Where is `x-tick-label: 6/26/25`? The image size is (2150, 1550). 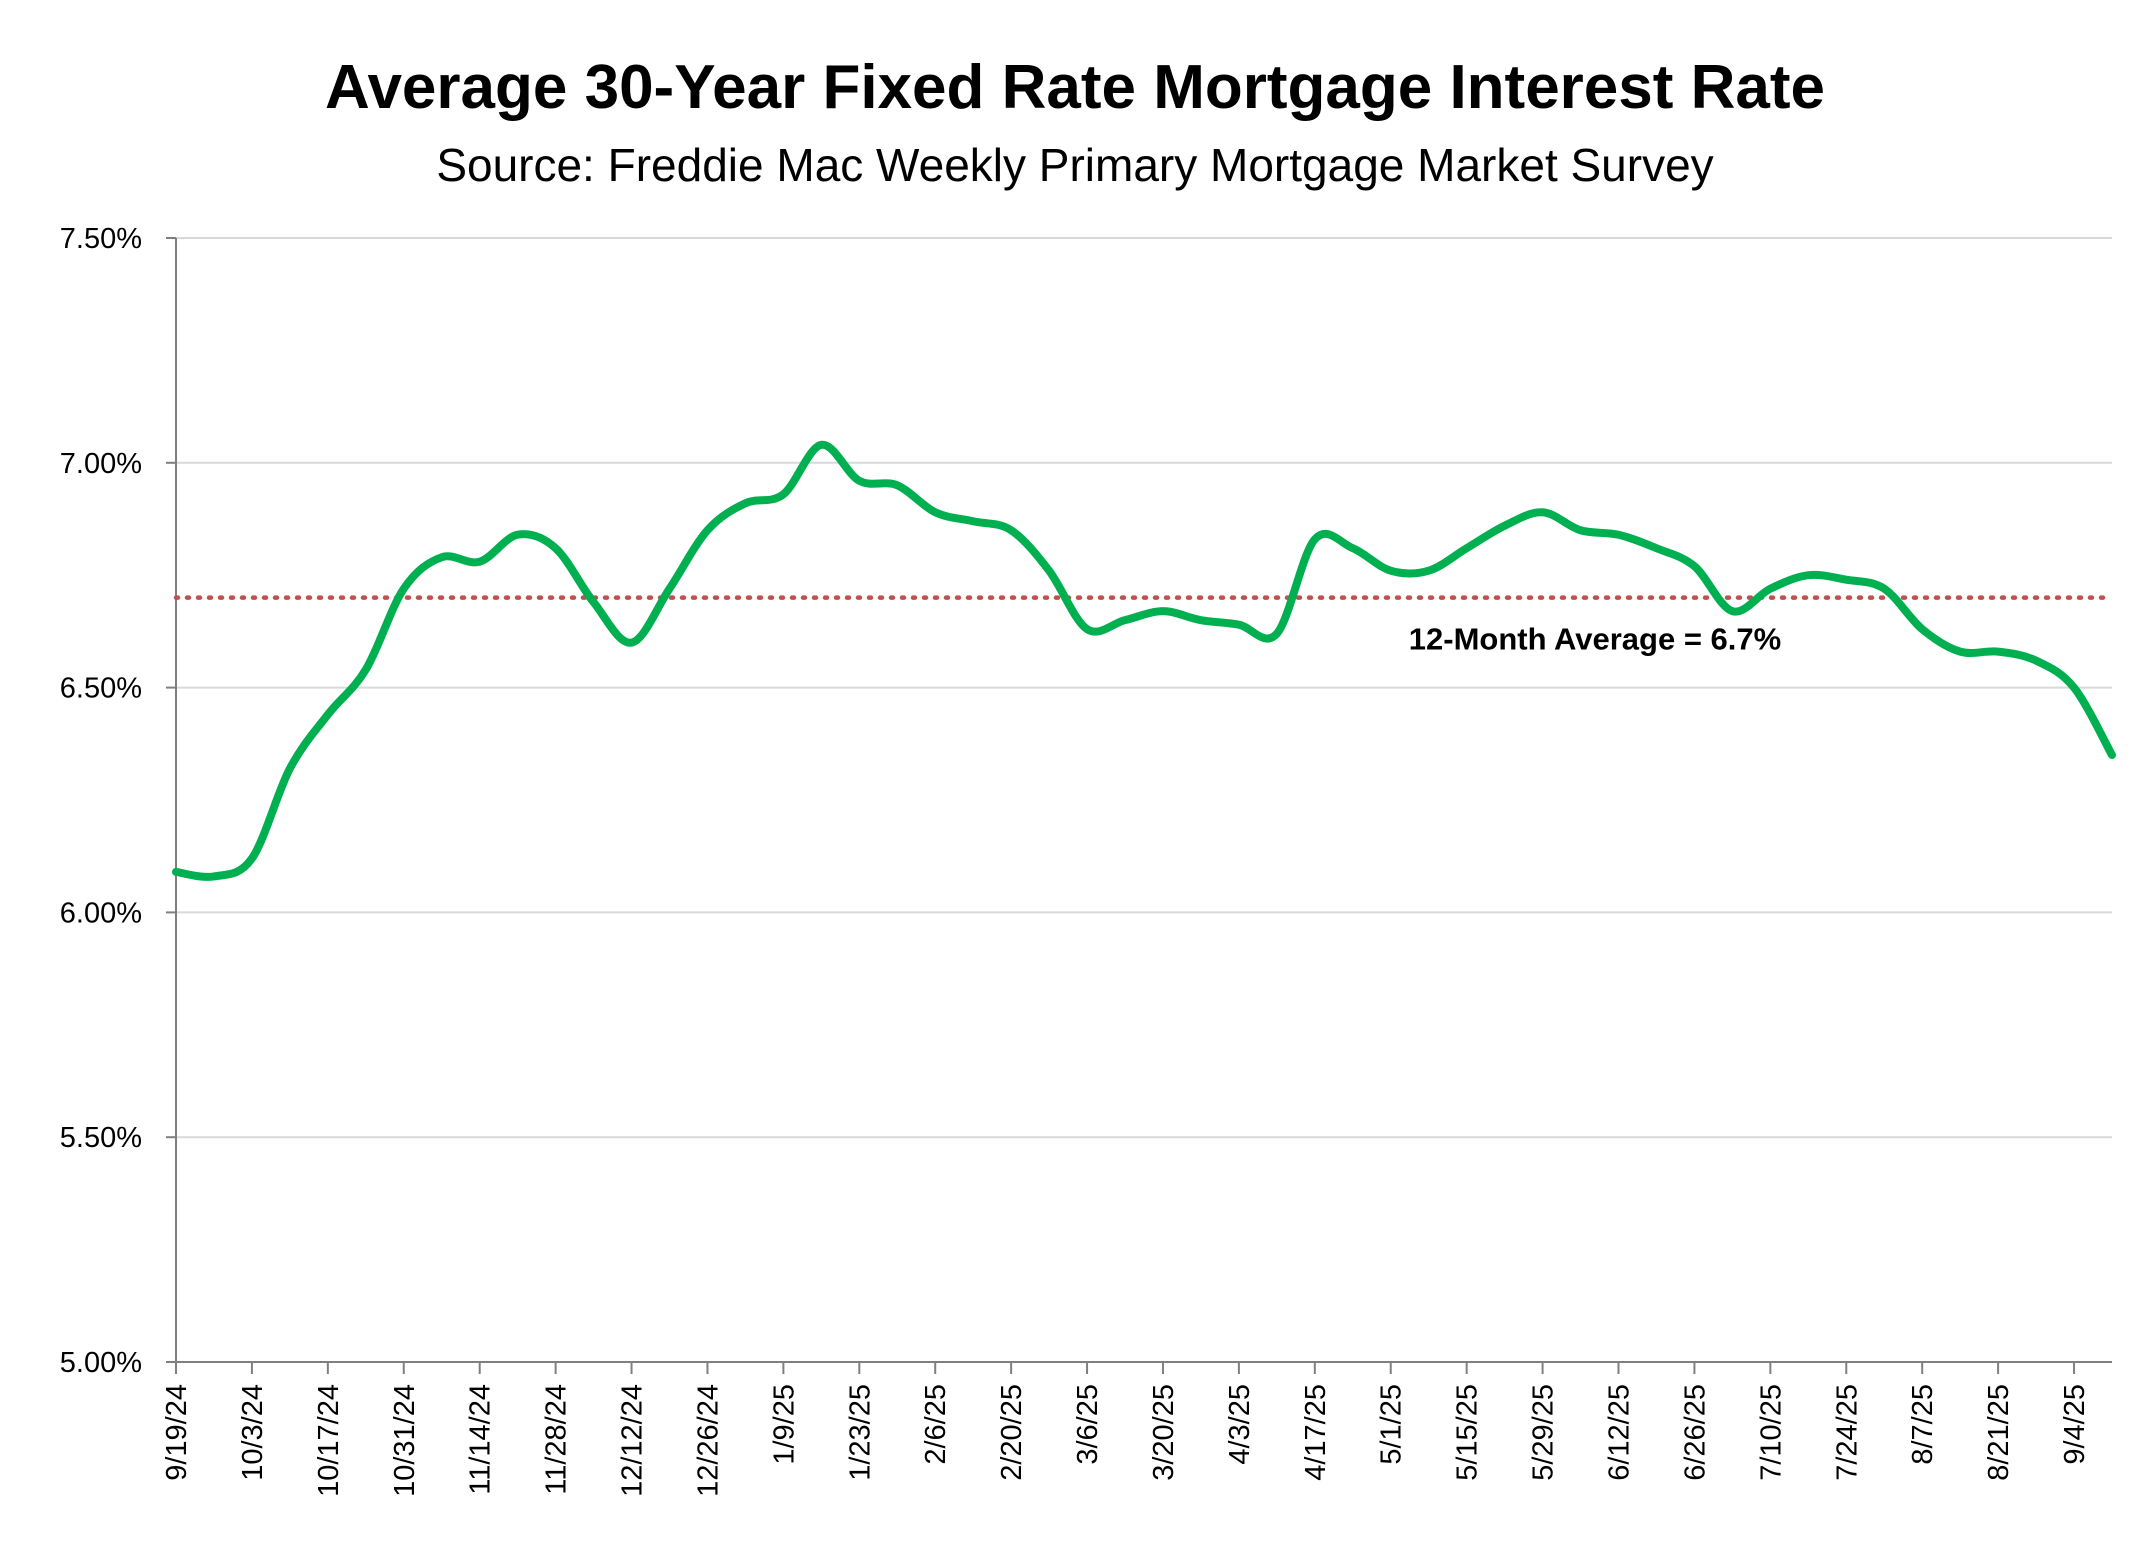
x-tick-label: 6/26/25 is located at coordinates (1695, 1432).